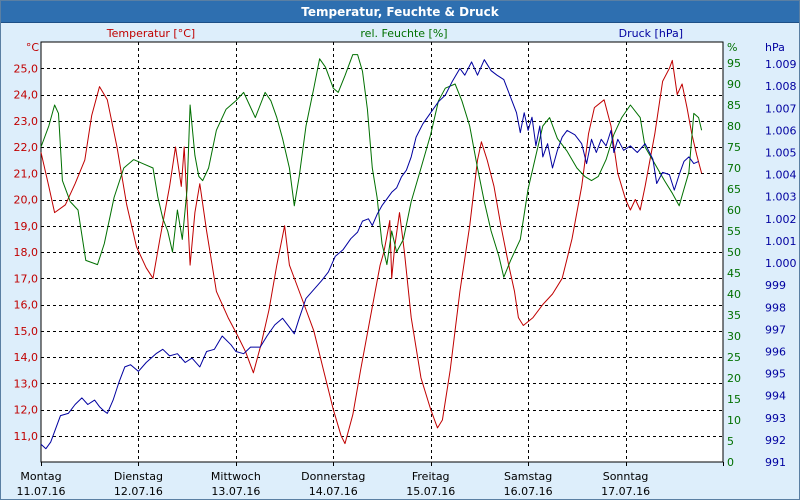  I want to click on x-day-label: Samstag, so click(528, 476).